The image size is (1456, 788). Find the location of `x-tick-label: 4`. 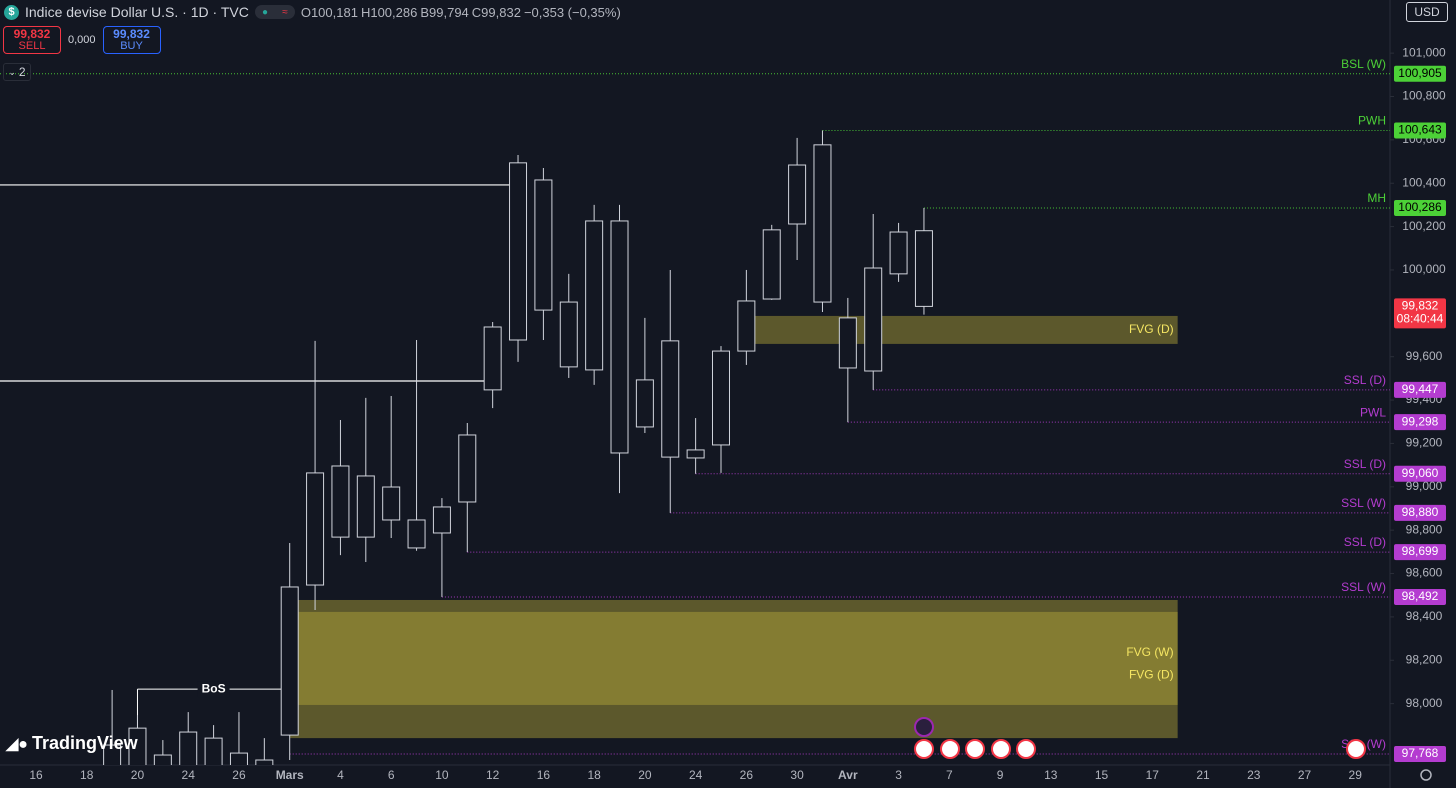

x-tick-label: 4 is located at coordinates (340, 775).